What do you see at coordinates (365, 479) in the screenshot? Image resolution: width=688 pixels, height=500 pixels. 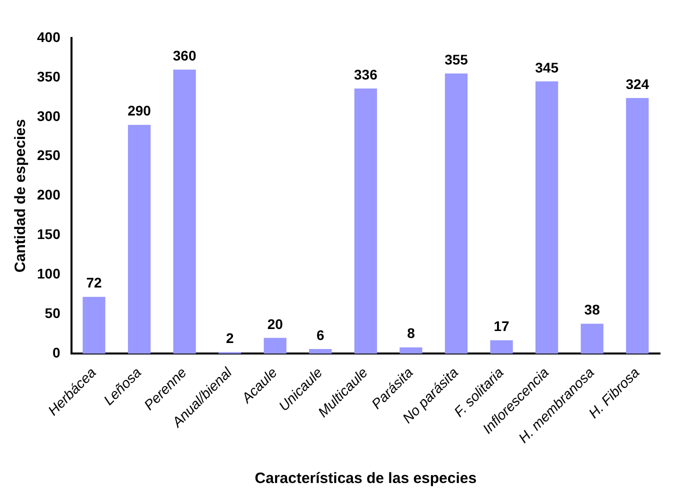 I see `x-axis-title: Características de las especies` at bounding box center [365, 479].